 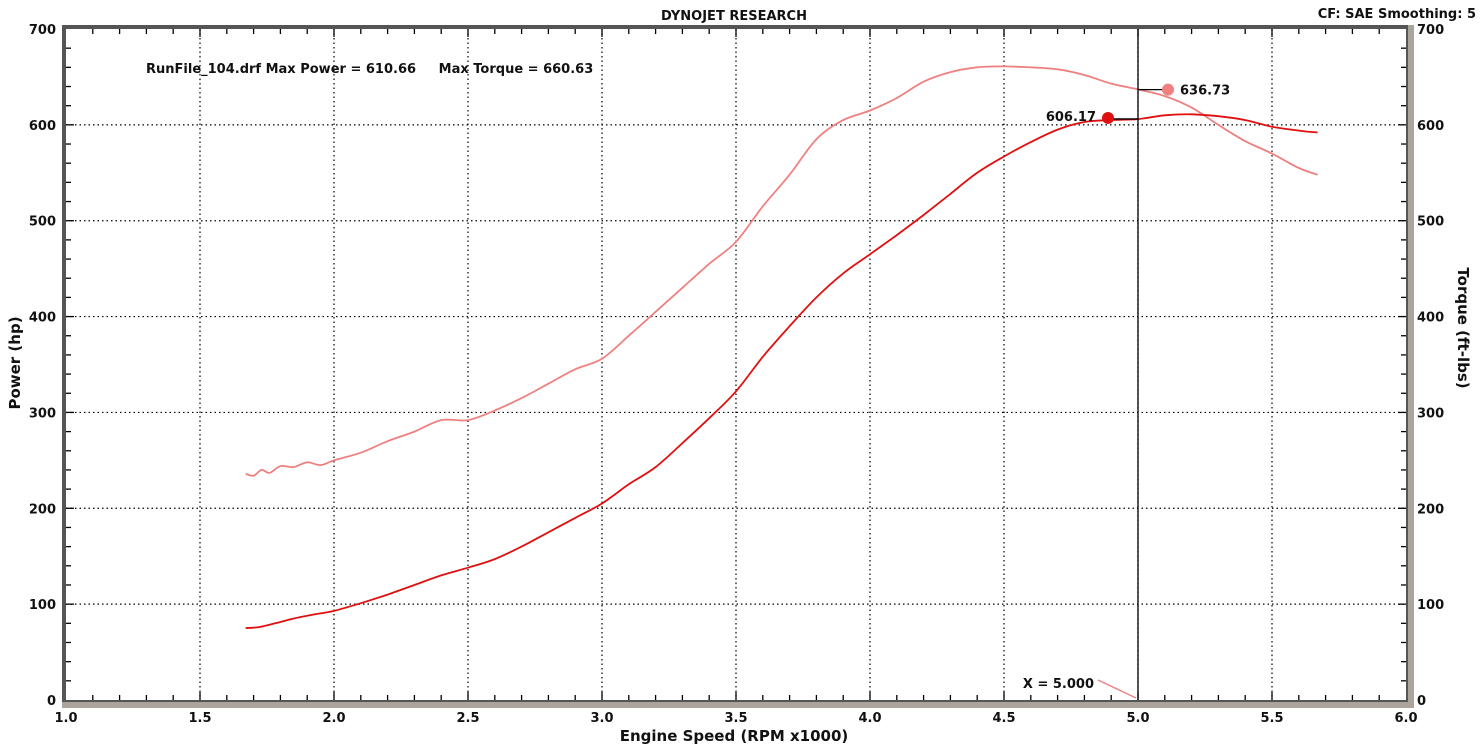 I want to click on x-tick-label: 1.5, so click(x=199, y=718).